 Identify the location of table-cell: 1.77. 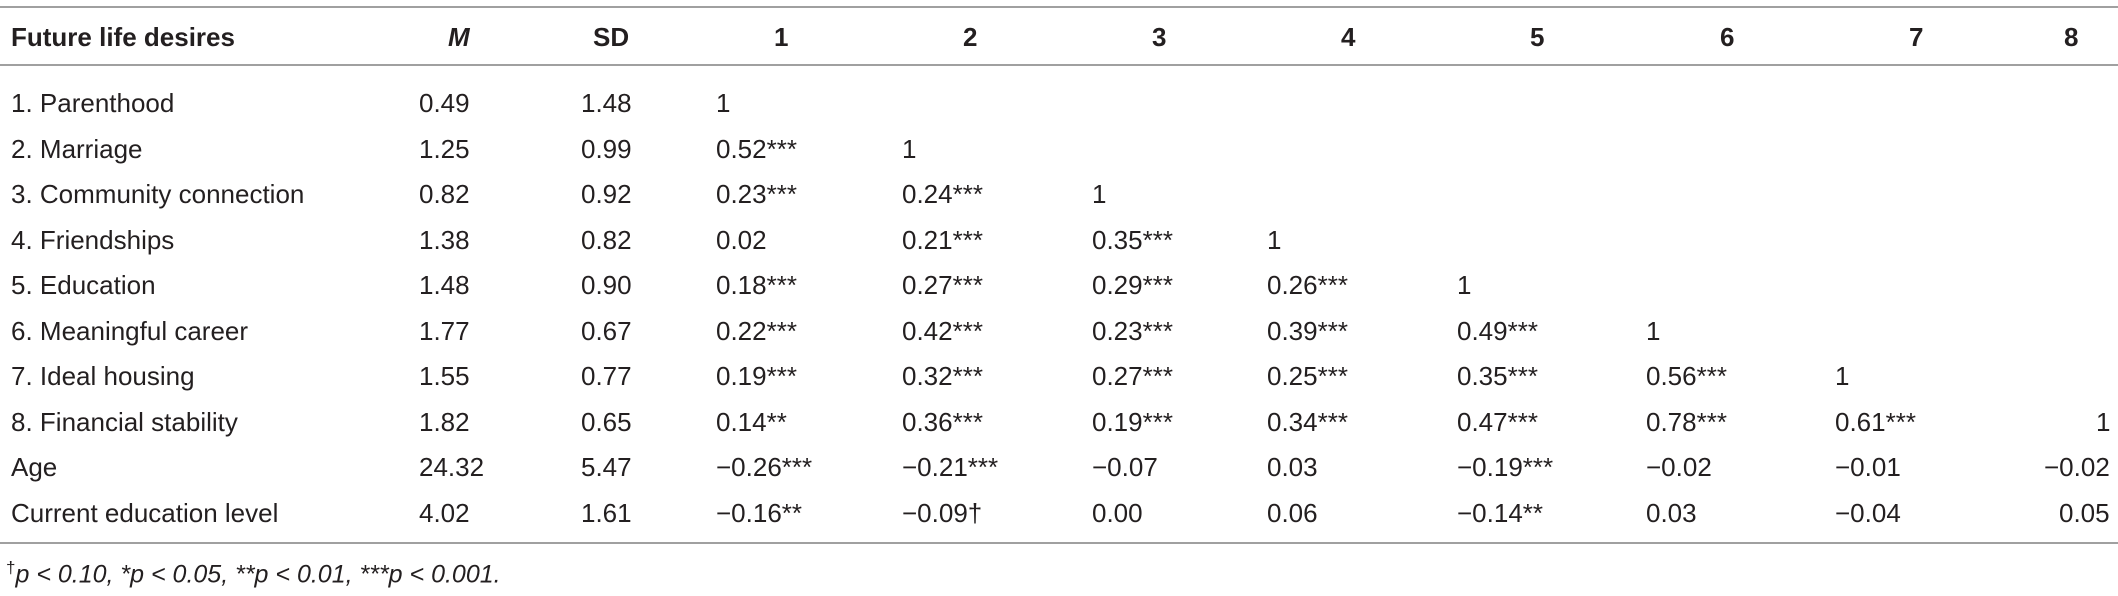
(444, 330).